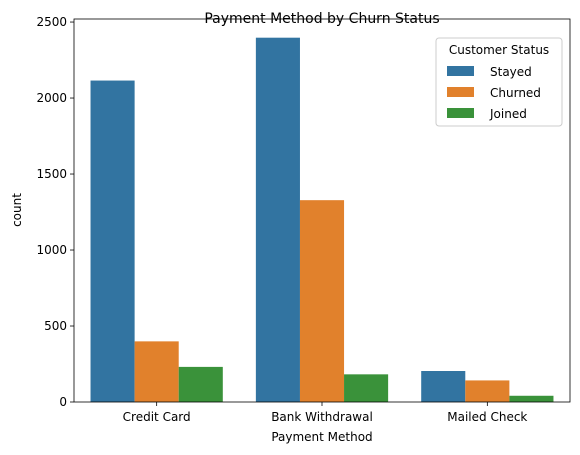 This screenshot has width=580, height=455. What do you see at coordinates (63, 402) in the screenshot?
I see `y-tick-label: 0` at bounding box center [63, 402].